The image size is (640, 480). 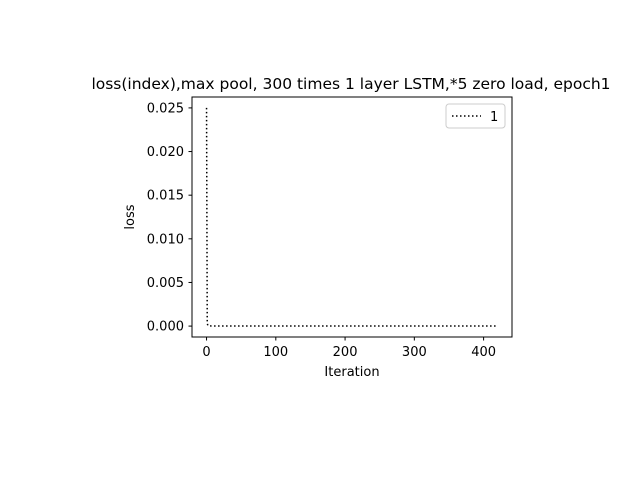 What do you see at coordinates (351, 372) in the screenshot?
I see `x-axis-label: Iteration` at bounding box center [351, 372].